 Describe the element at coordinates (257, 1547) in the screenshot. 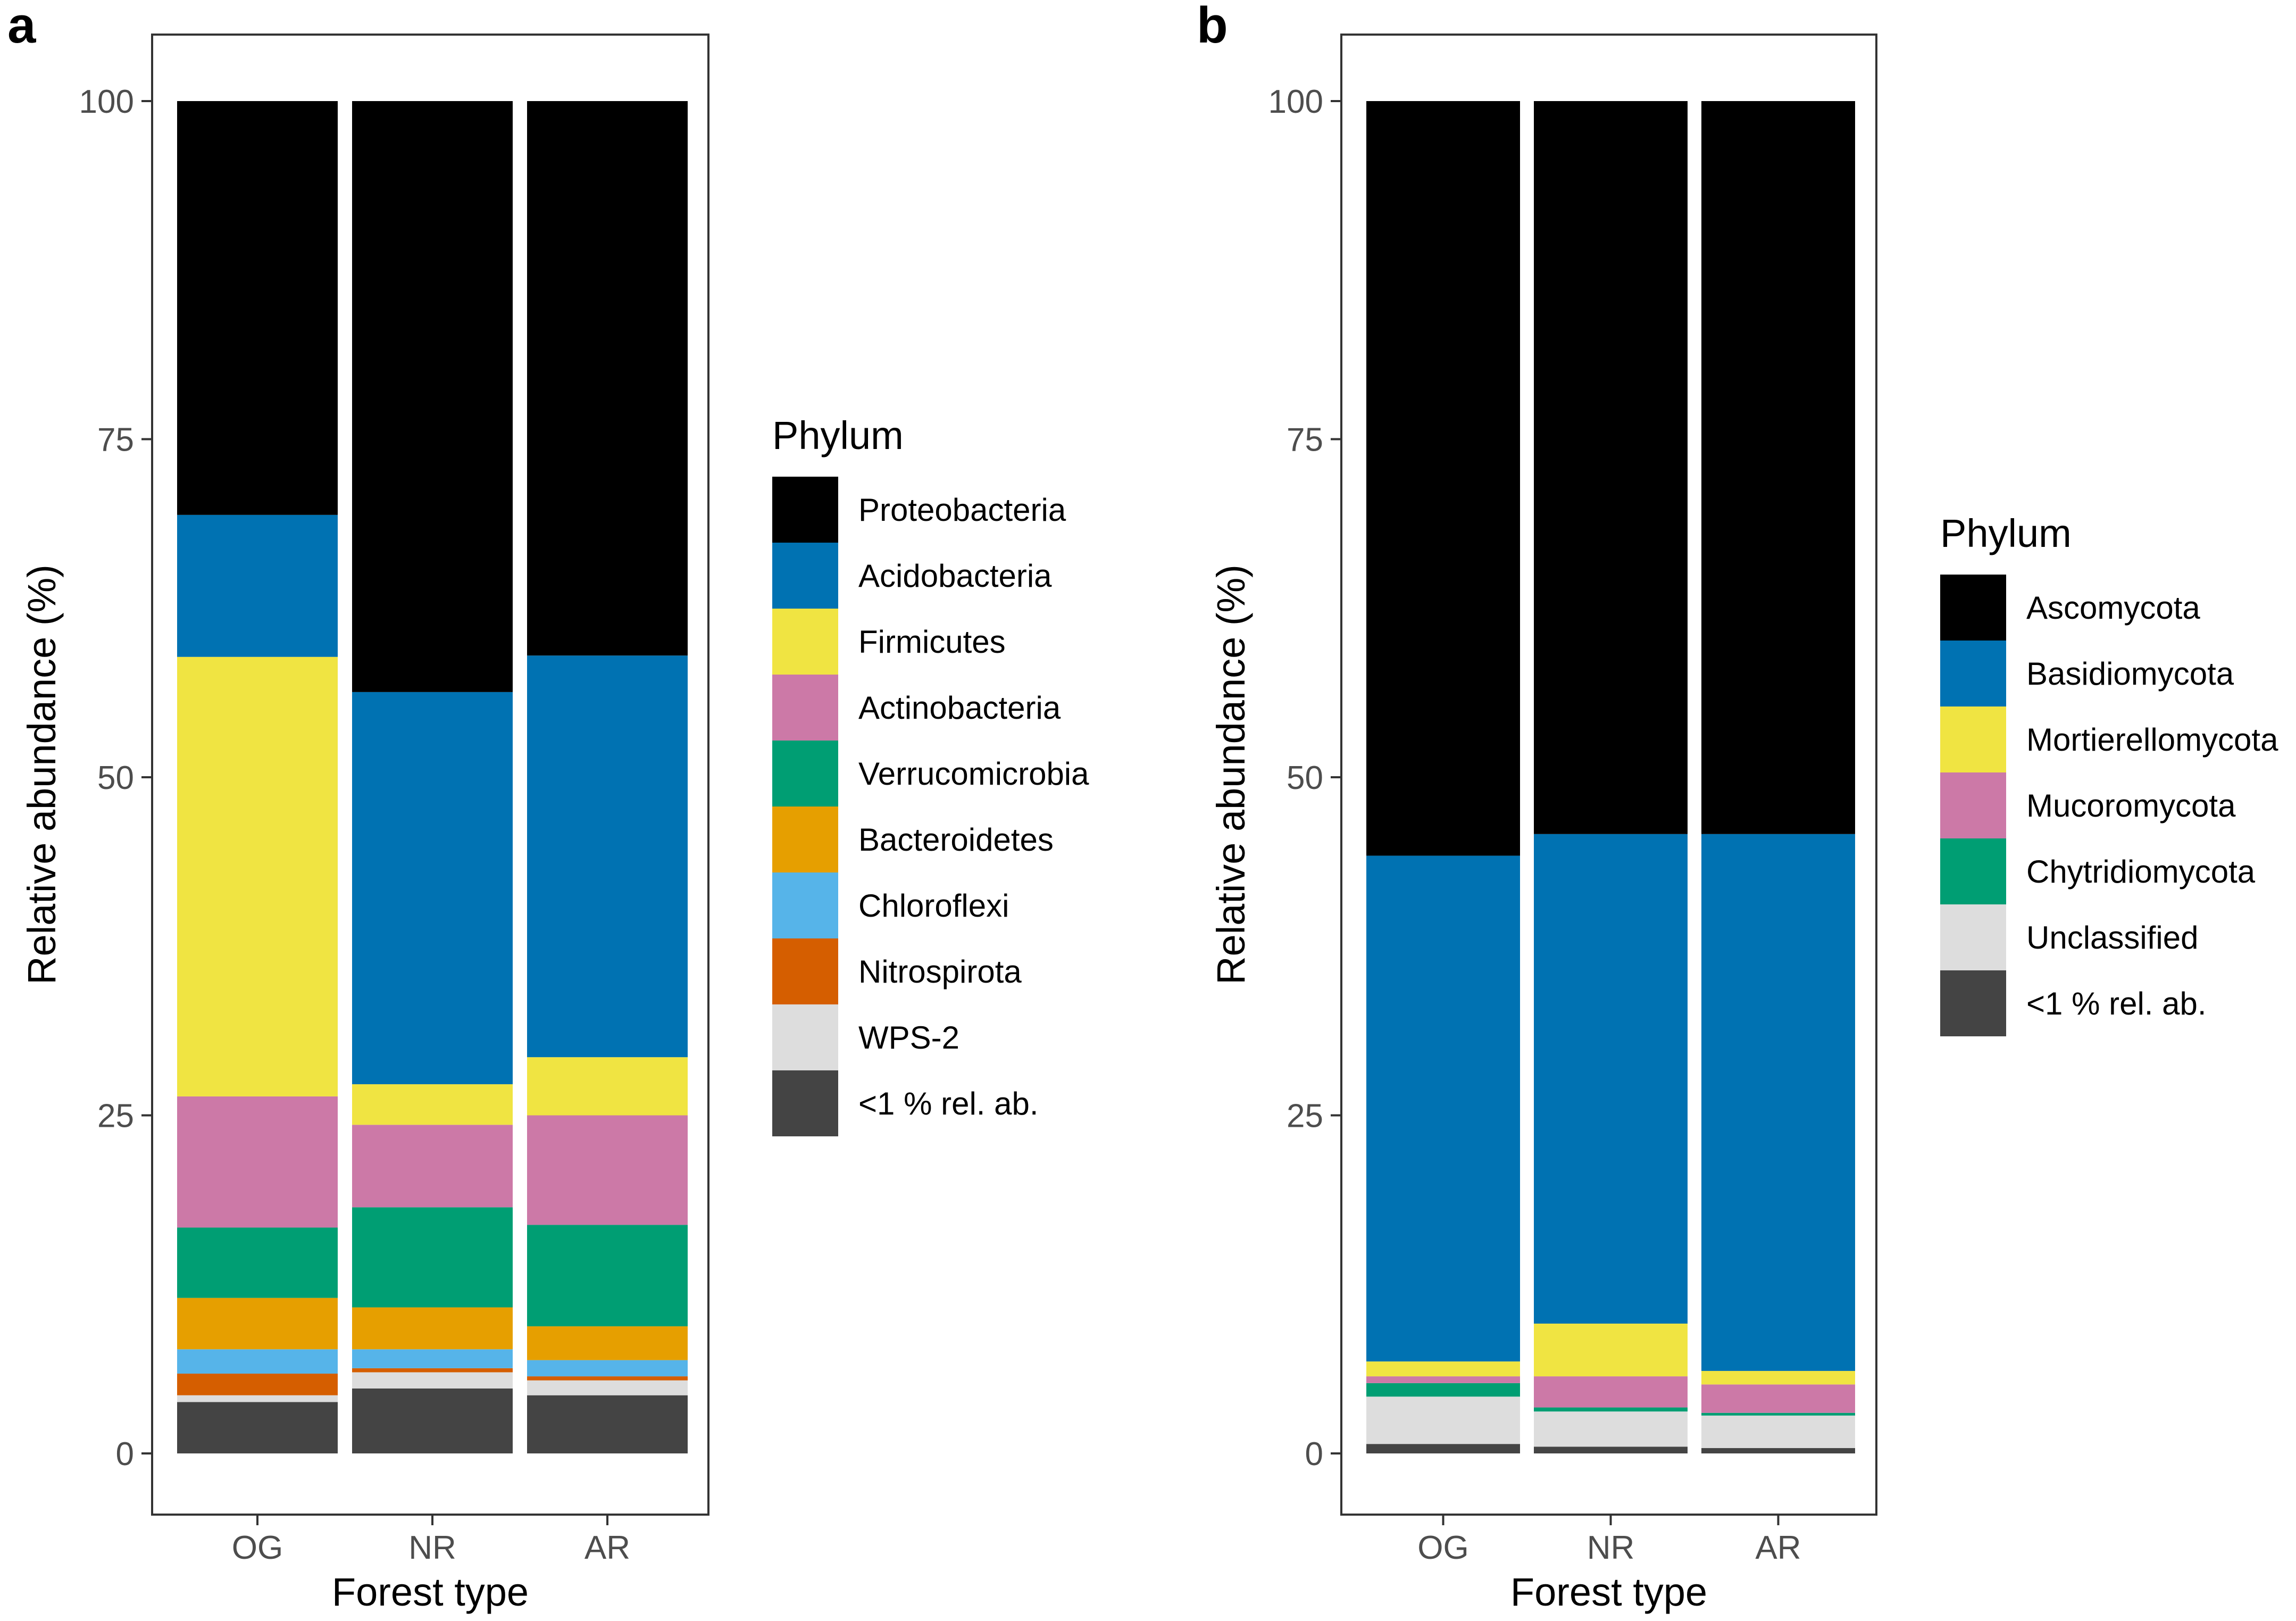

I see `x-tick-label-og: OG` at that location.